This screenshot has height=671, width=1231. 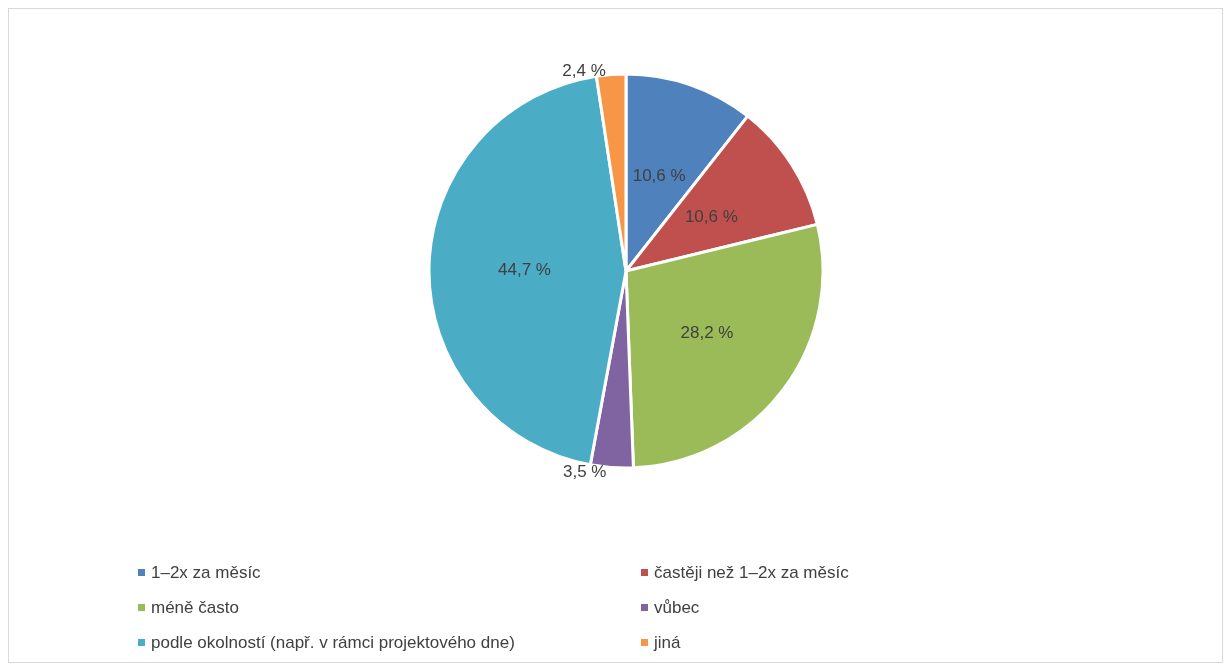 I want to click on legend-label: méně často, so click(x=195, y=607).